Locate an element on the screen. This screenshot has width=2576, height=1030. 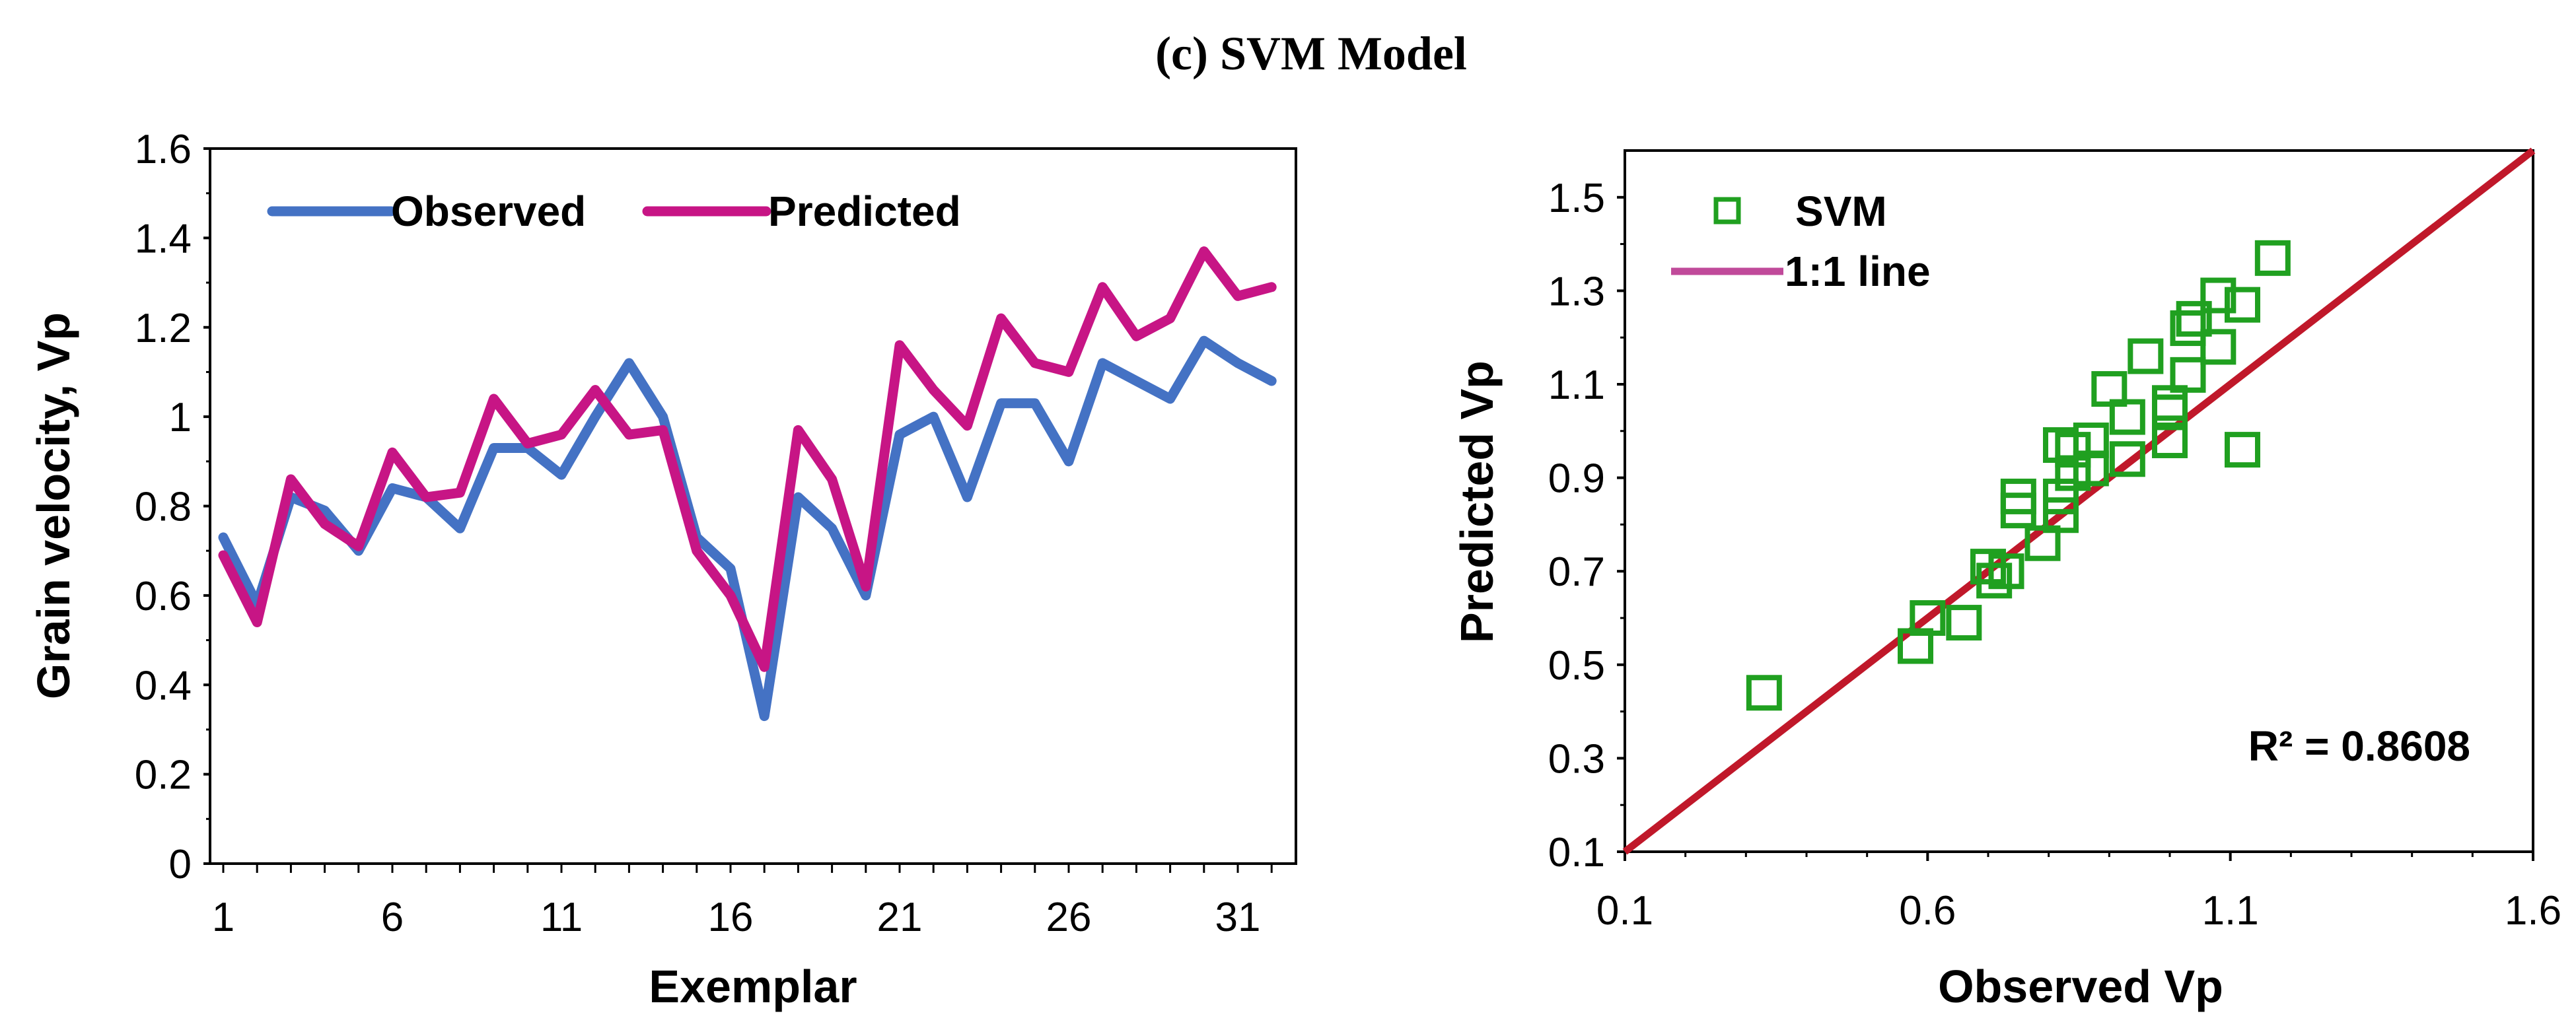
x-tick-label: 1.6 is located at coordinates (2533, 911).